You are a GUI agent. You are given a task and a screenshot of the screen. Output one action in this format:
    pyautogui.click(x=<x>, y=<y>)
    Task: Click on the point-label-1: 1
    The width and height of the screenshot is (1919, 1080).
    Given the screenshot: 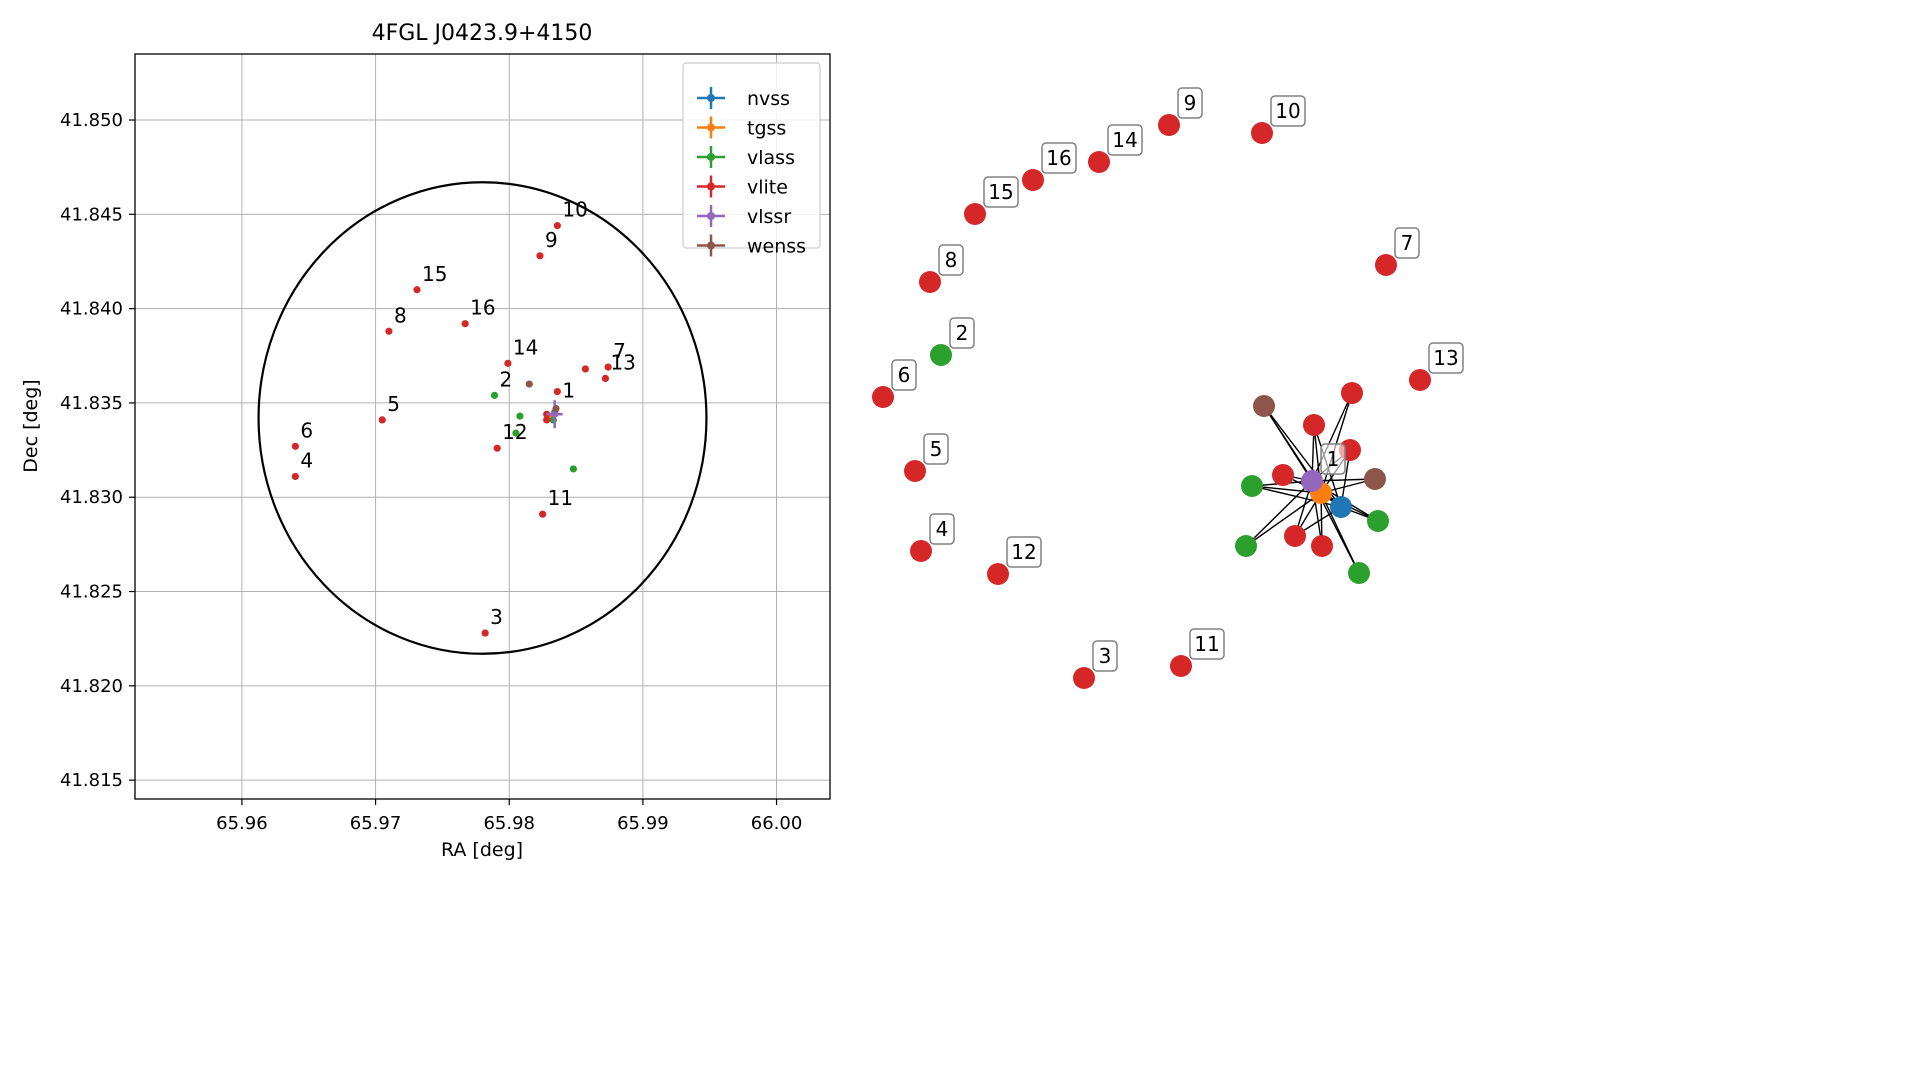 What is the action you would take?
    pyautogui.click(x=568, y=391)
    